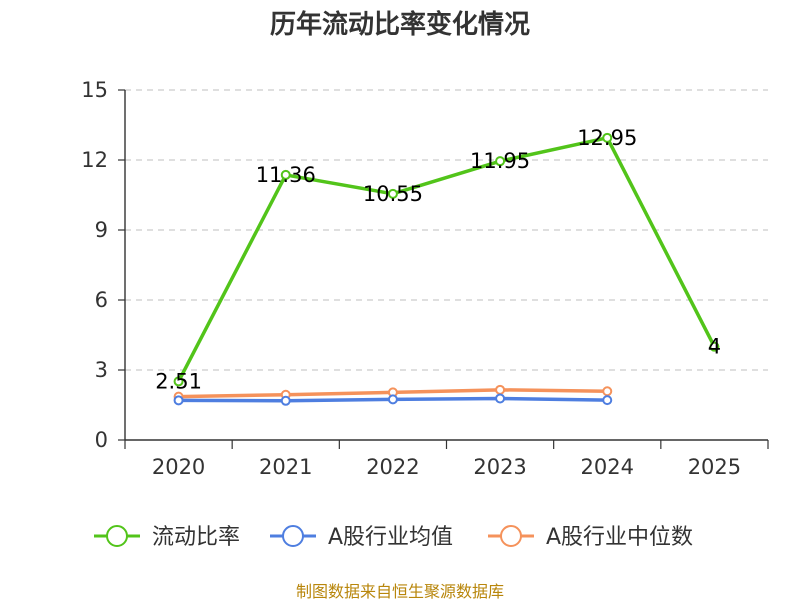  What do you see at coordinates (196, 537) in the screenshot?
I see `legend-label: 流动比率` at bounding box center [196, 537].